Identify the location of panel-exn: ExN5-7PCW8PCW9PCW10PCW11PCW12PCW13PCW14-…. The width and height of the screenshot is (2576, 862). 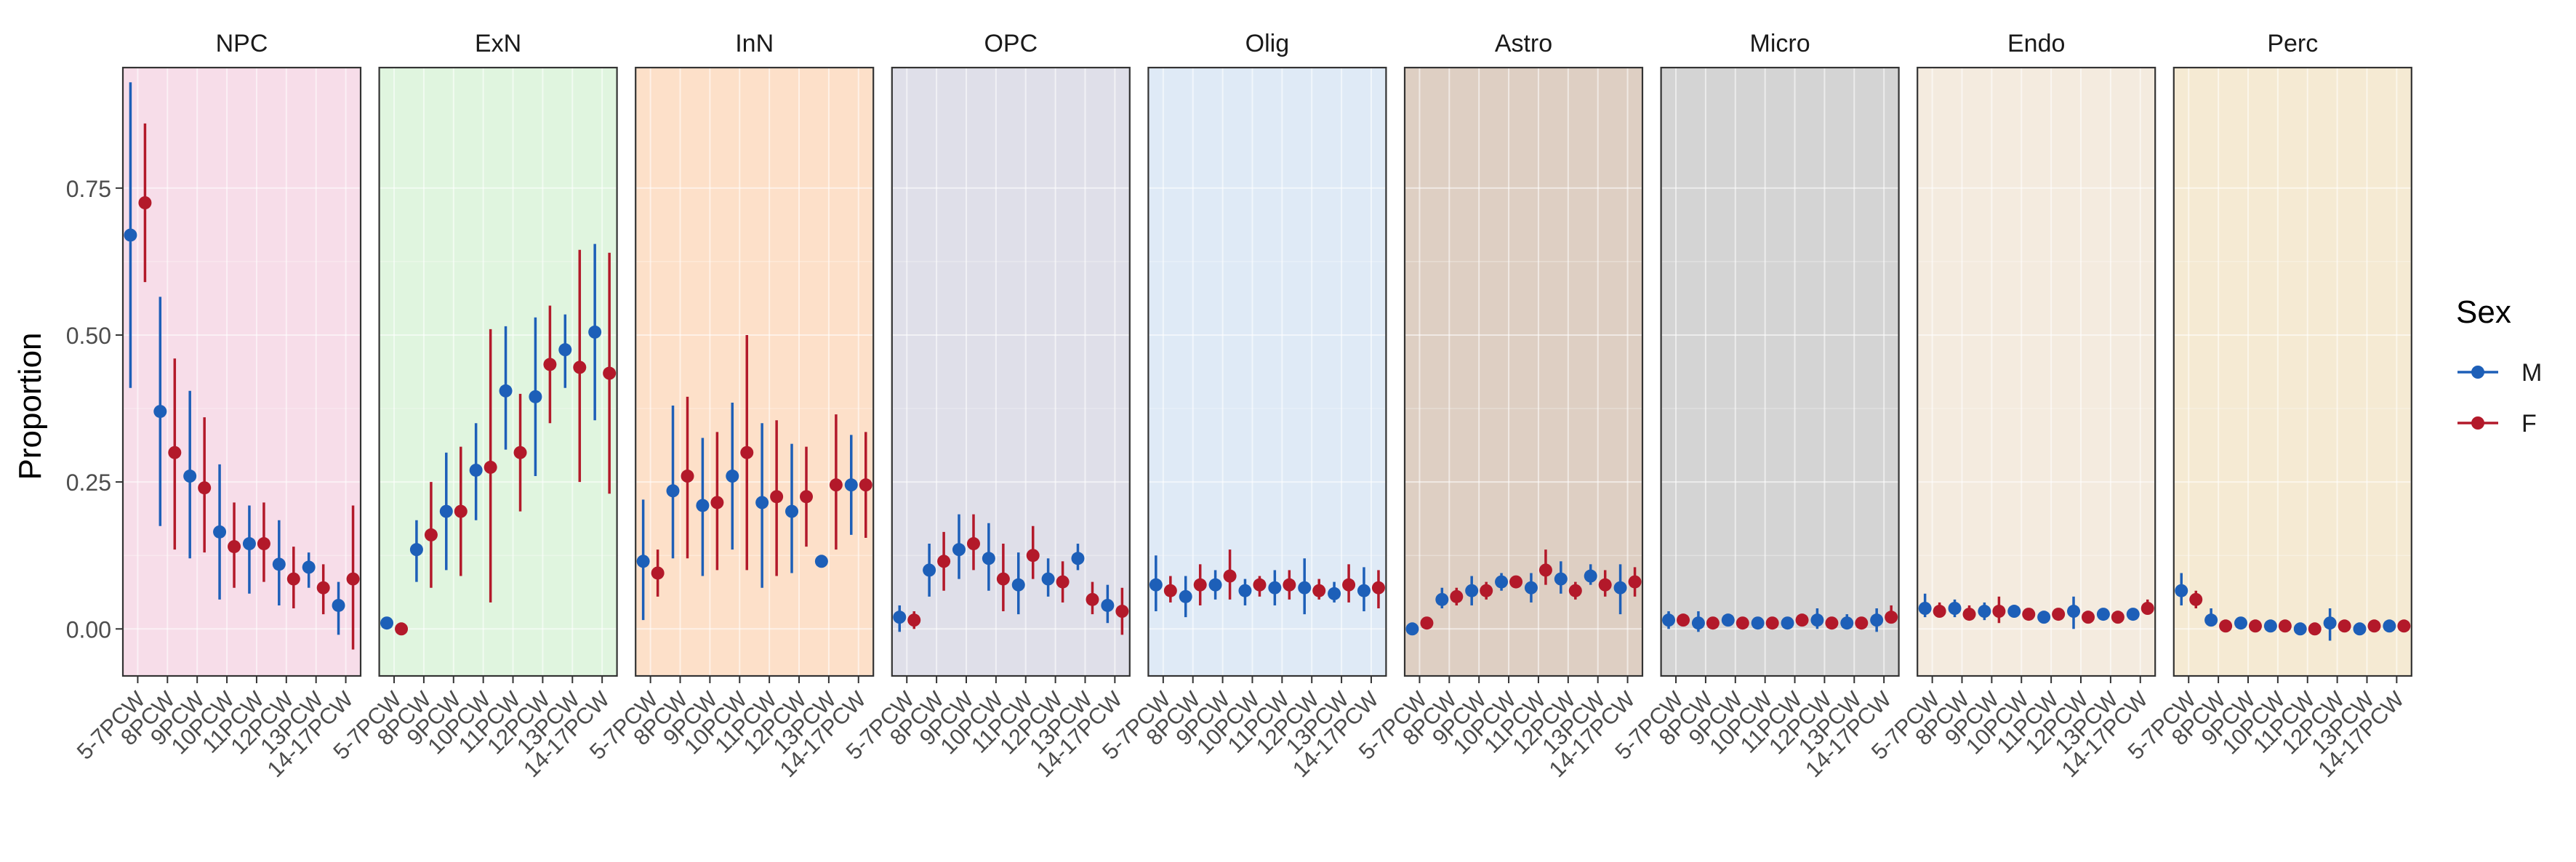
(473, 406).